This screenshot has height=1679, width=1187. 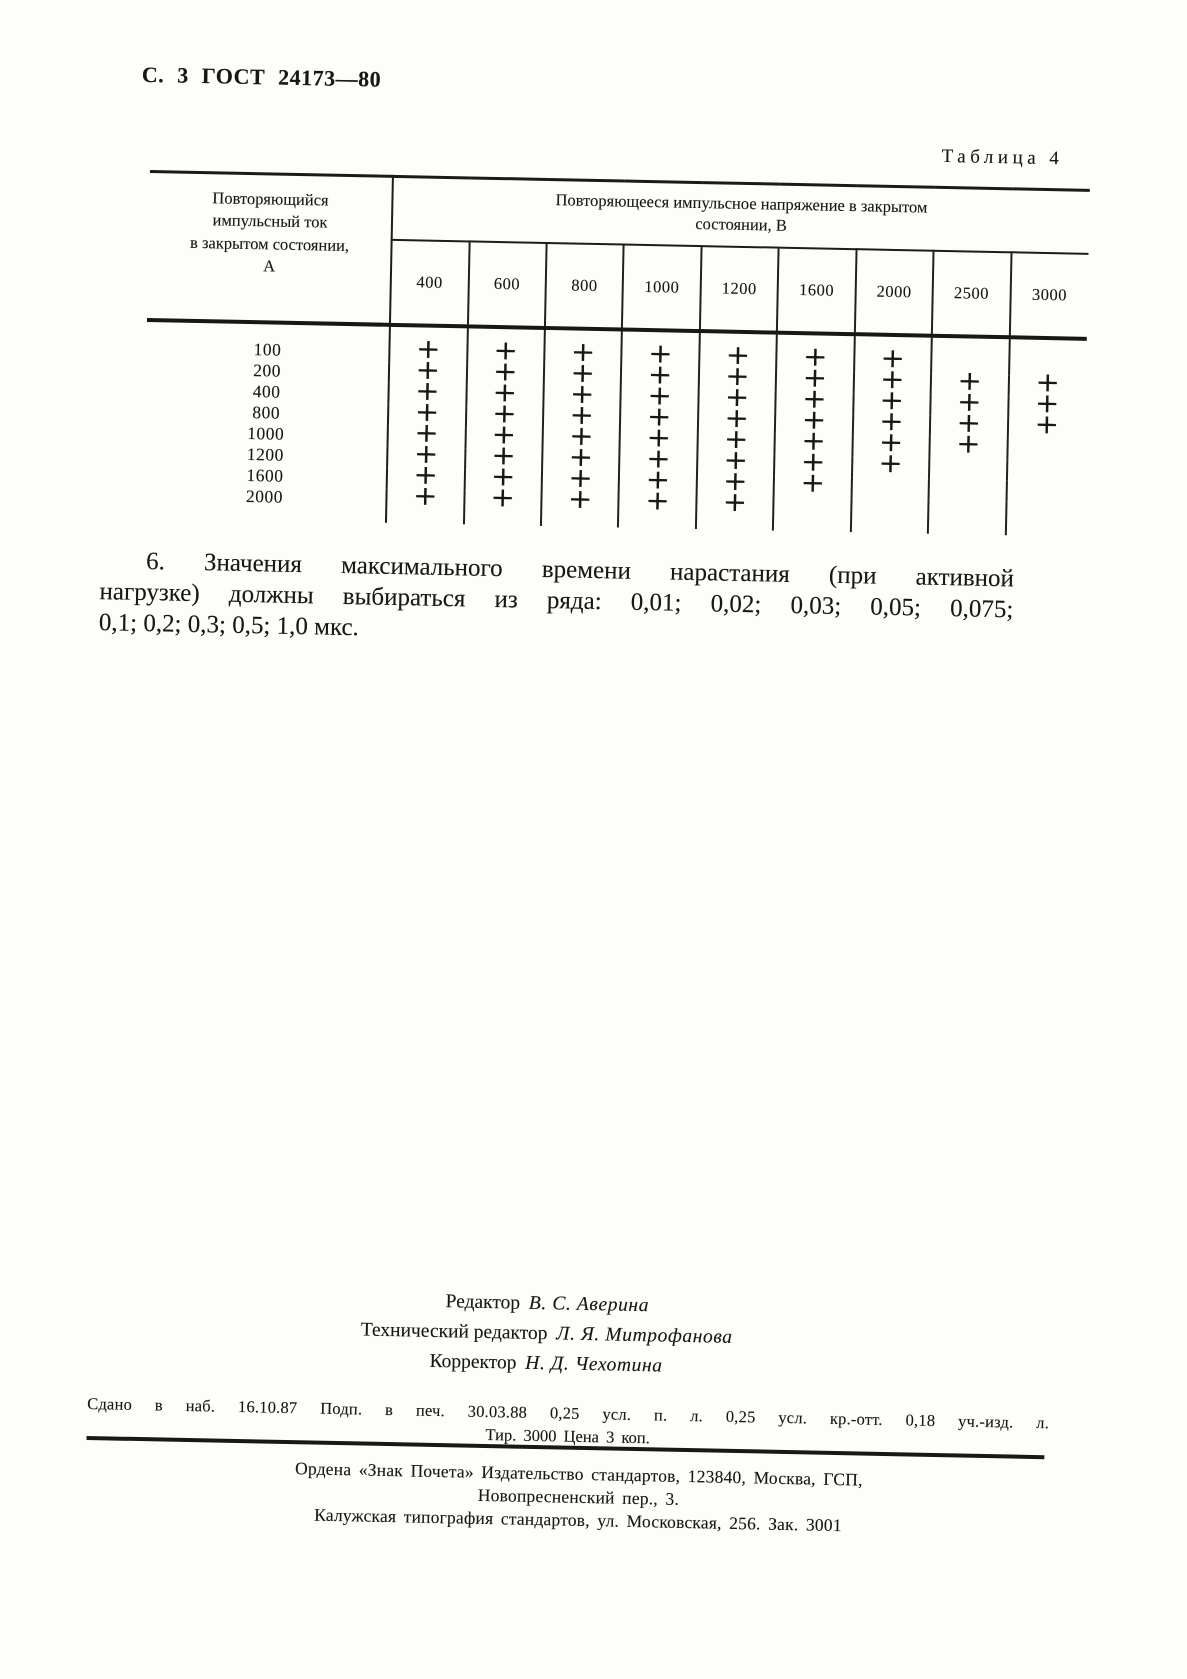 I want to click on credit-role: Технический редактор, so click(x=454, y=1332).